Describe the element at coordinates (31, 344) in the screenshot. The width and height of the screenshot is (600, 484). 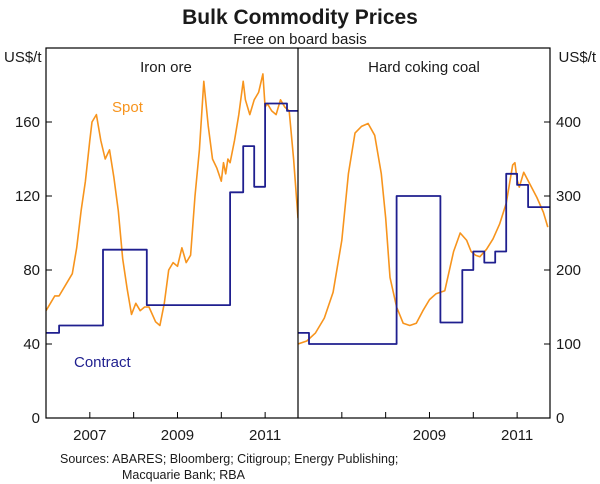
I see `y-tick-label: 40` at that location.